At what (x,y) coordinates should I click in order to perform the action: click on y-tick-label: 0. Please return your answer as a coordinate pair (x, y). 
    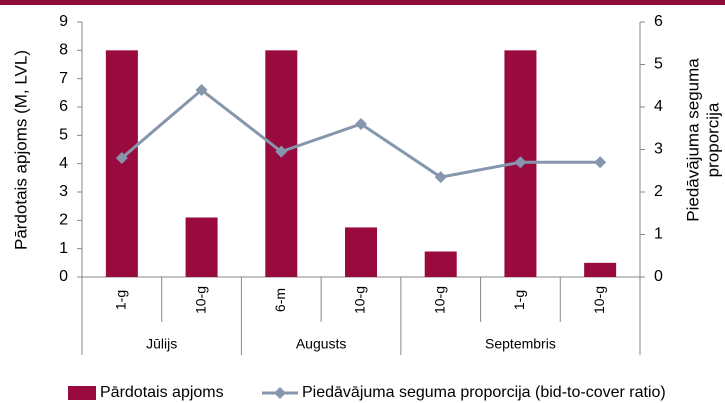
    Looking at the image, I should click on (63, 276).